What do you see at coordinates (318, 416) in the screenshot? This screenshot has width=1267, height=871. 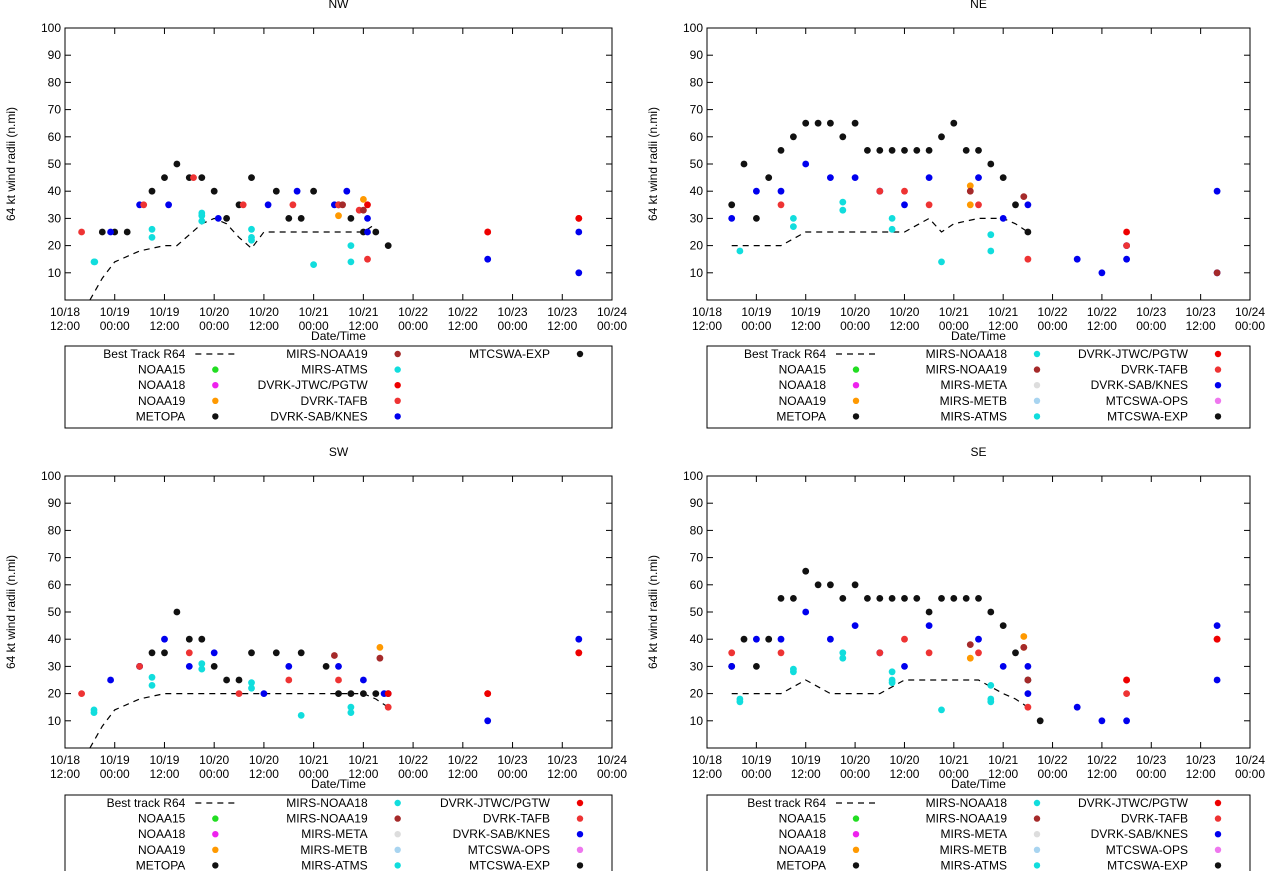 I see `legend-label: DVRK-SAB/KNES` at bounding box center [318, 416].